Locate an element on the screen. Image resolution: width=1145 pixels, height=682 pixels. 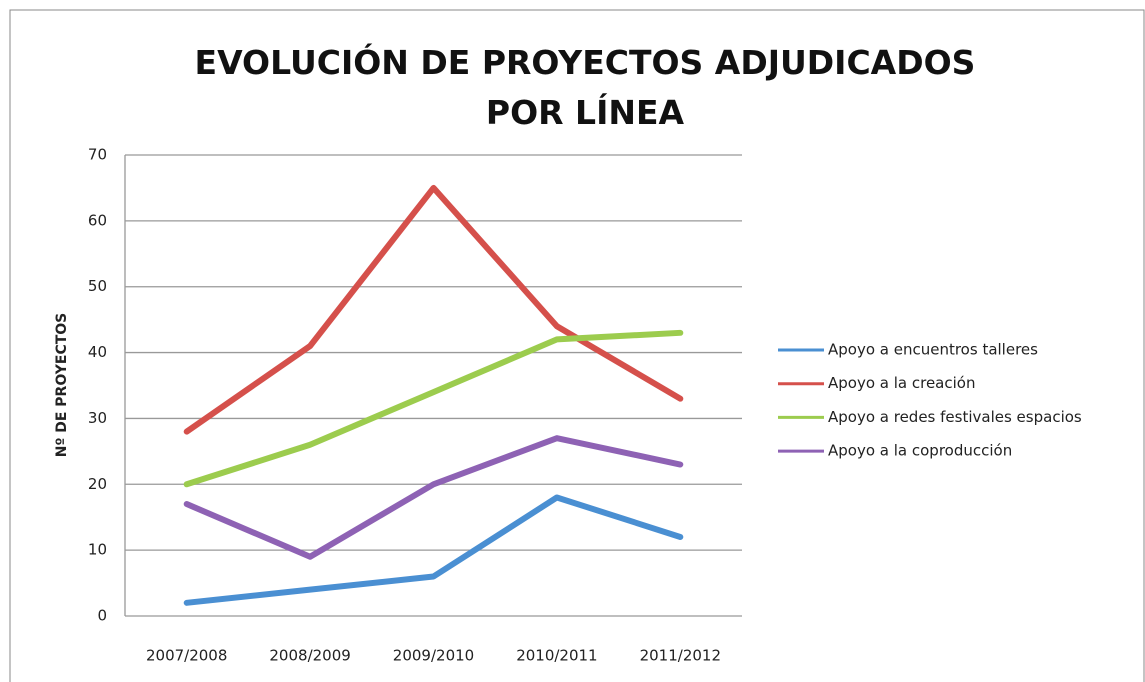
y-tick-label: 10 is located at coordinates (97, 550).